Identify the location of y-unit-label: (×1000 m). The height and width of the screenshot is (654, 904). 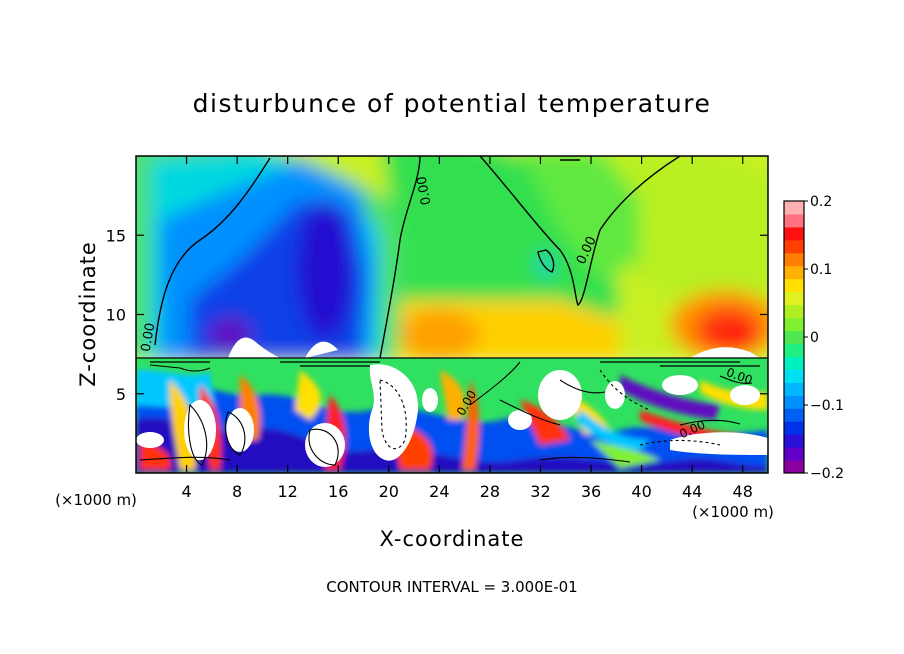
(96, 500).